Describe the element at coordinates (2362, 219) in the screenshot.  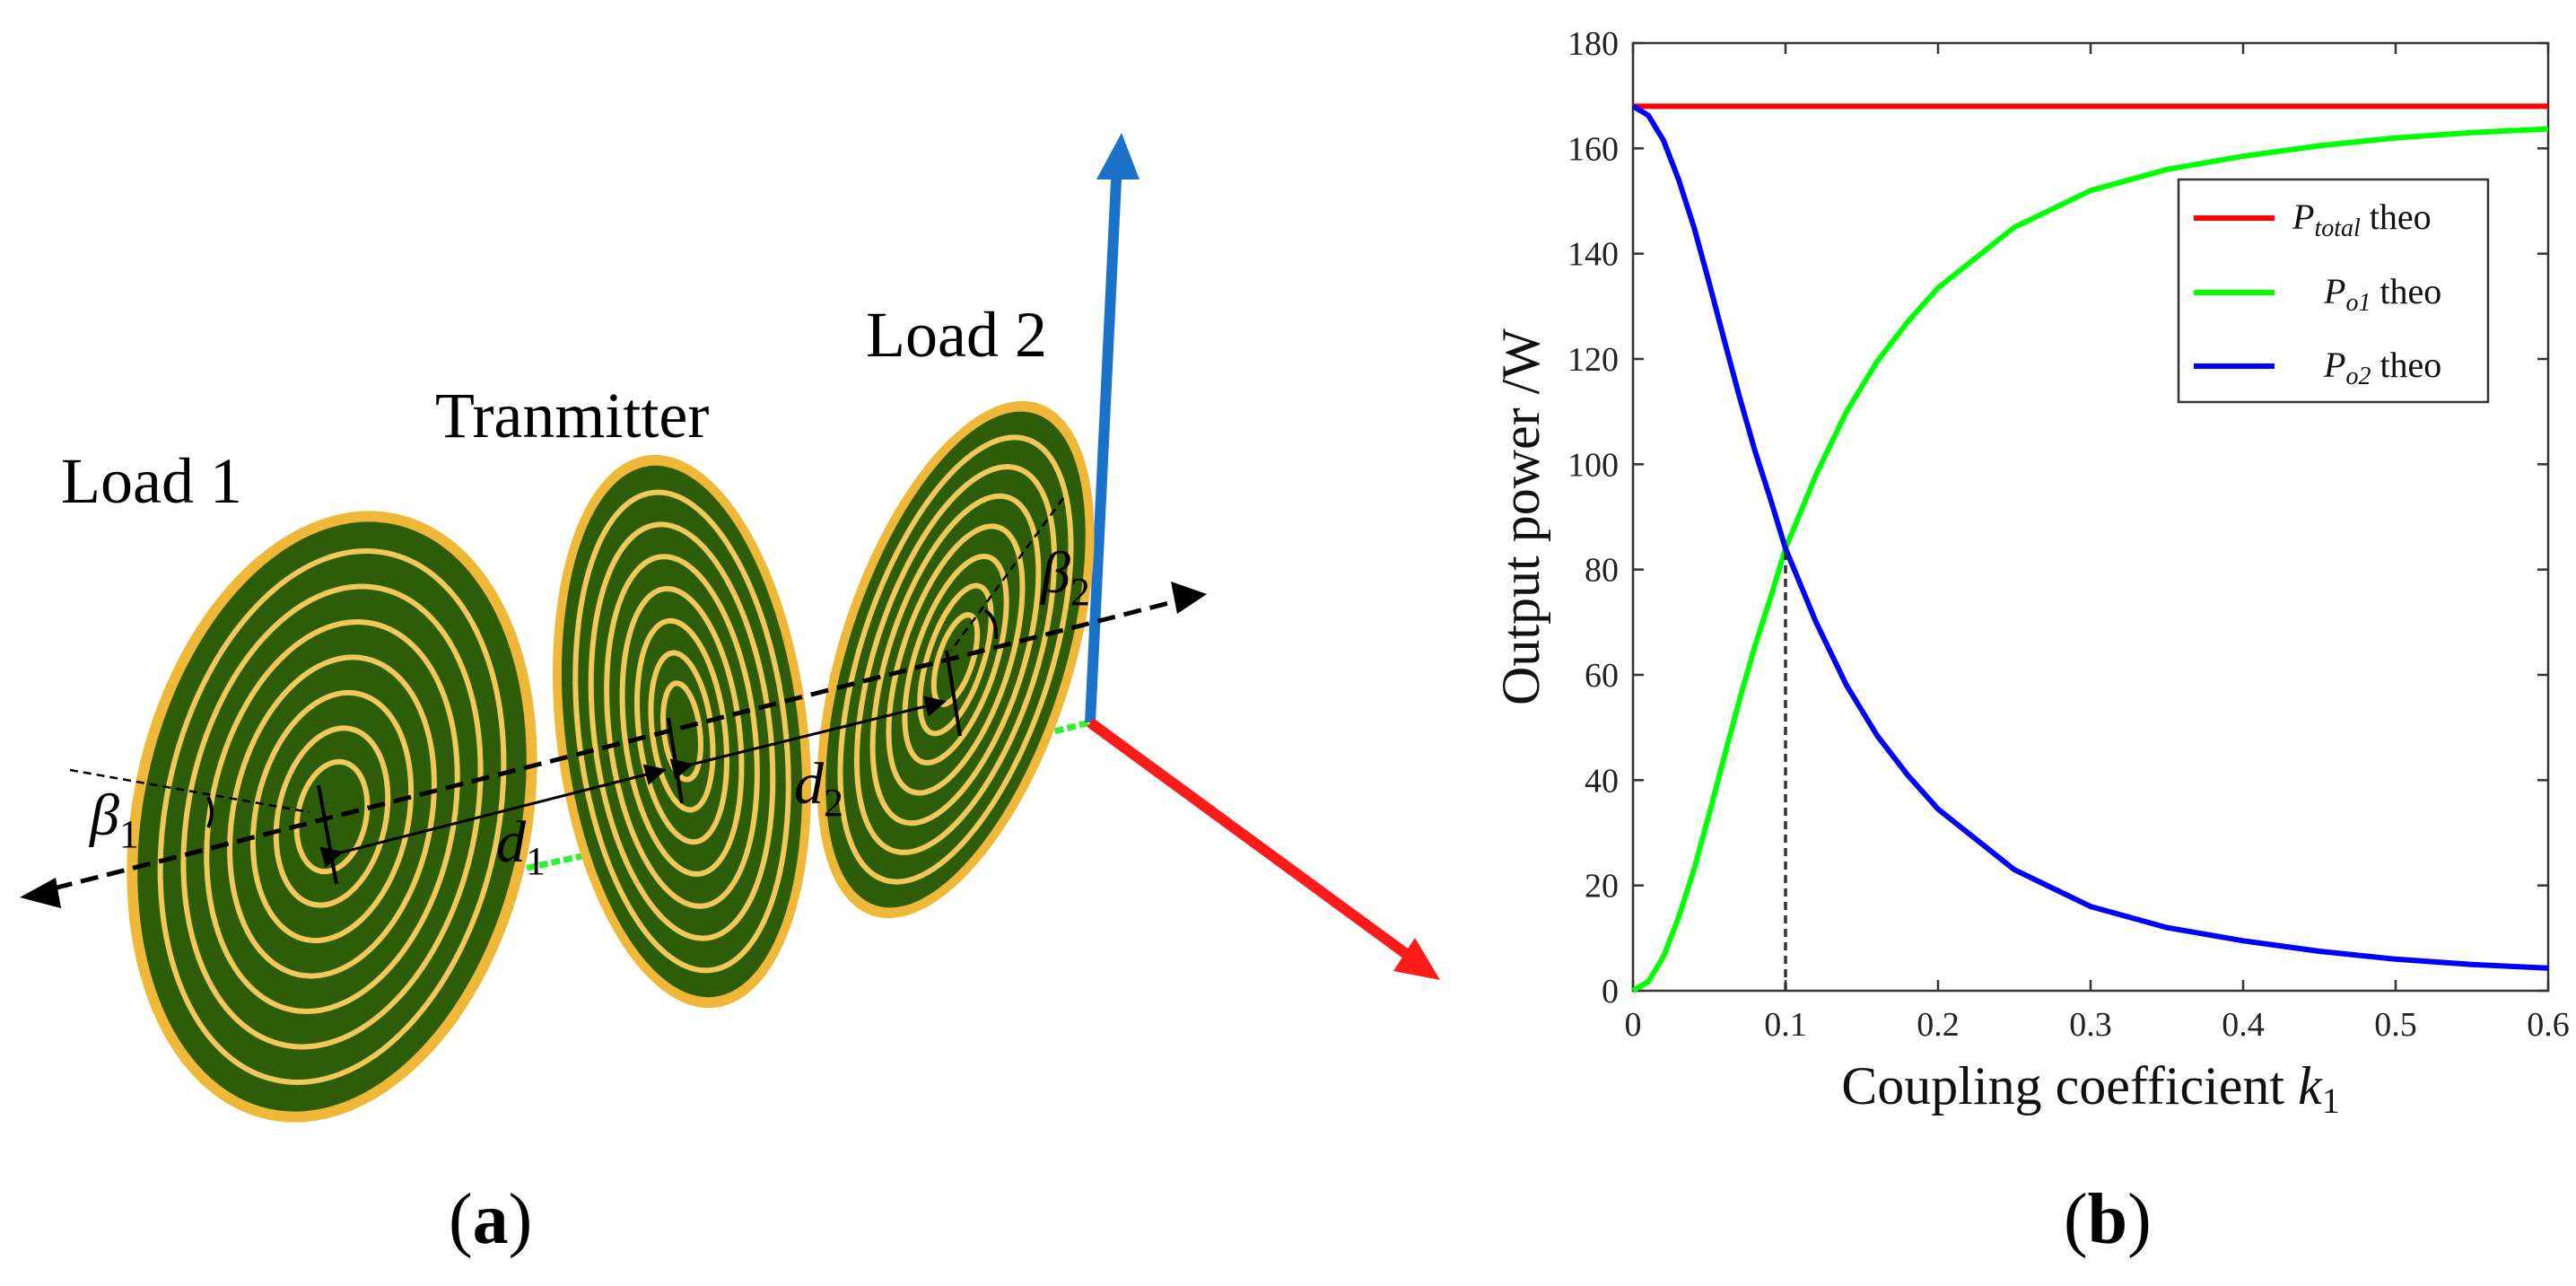
I see `legend-label-0: Ptotal theo` at that location.